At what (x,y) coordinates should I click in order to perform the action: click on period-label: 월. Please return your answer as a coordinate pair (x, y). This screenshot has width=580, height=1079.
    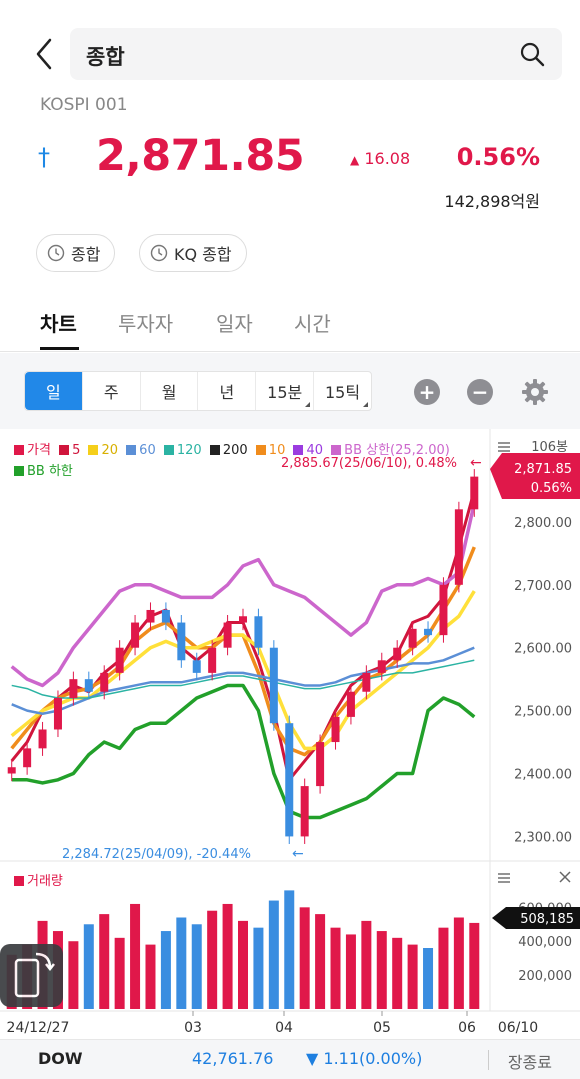
    Looking at the image, I should click on (169, 392).